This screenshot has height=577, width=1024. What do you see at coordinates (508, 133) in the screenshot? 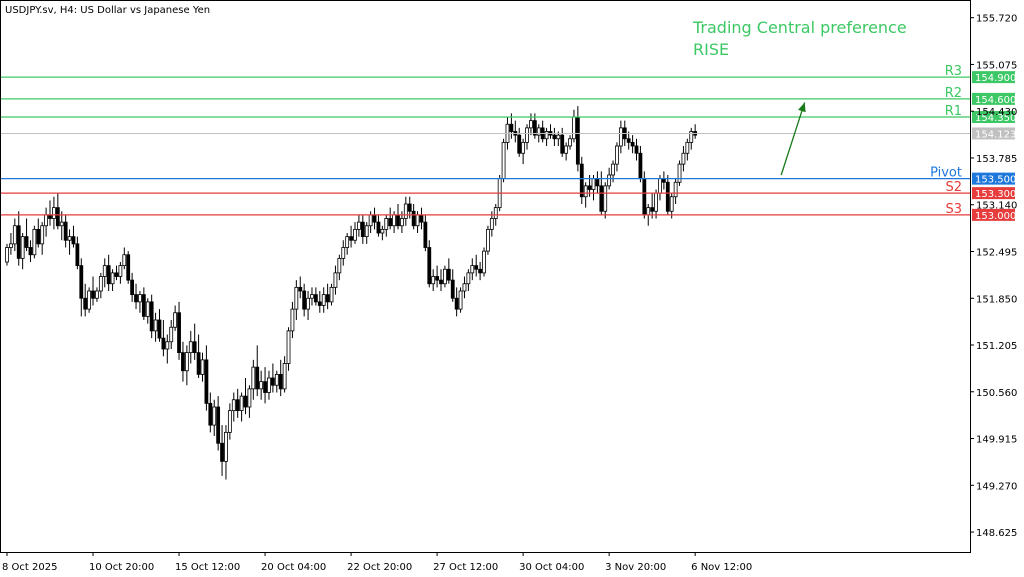
I see `current-price-line: 154.123` at bounding box center [508, 133].